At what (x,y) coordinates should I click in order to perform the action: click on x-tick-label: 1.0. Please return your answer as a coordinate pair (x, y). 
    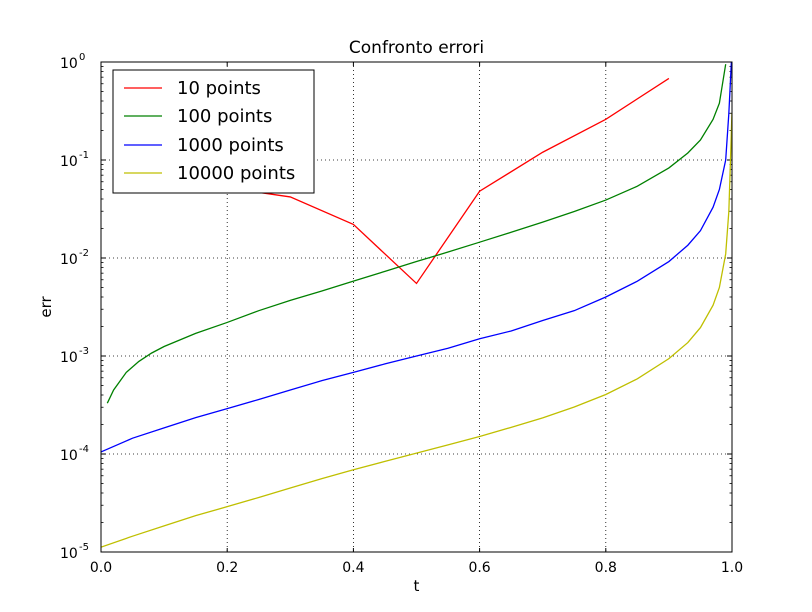
    Looking at the image, I should click on (732, 568).